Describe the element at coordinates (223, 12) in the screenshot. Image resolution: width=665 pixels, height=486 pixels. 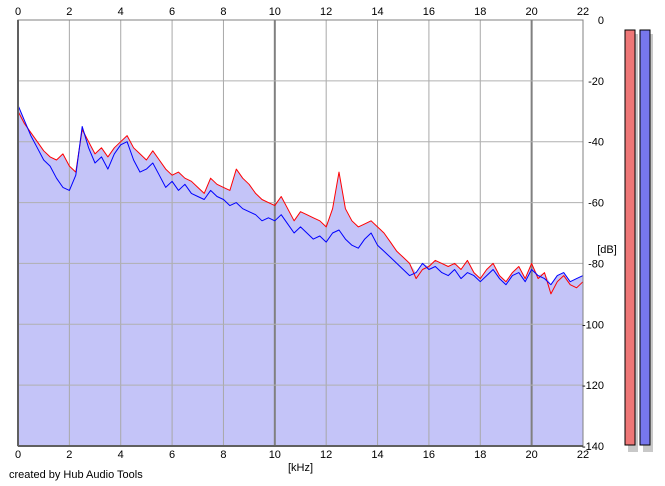
I see `x-tick-label-top: 8` at that location.